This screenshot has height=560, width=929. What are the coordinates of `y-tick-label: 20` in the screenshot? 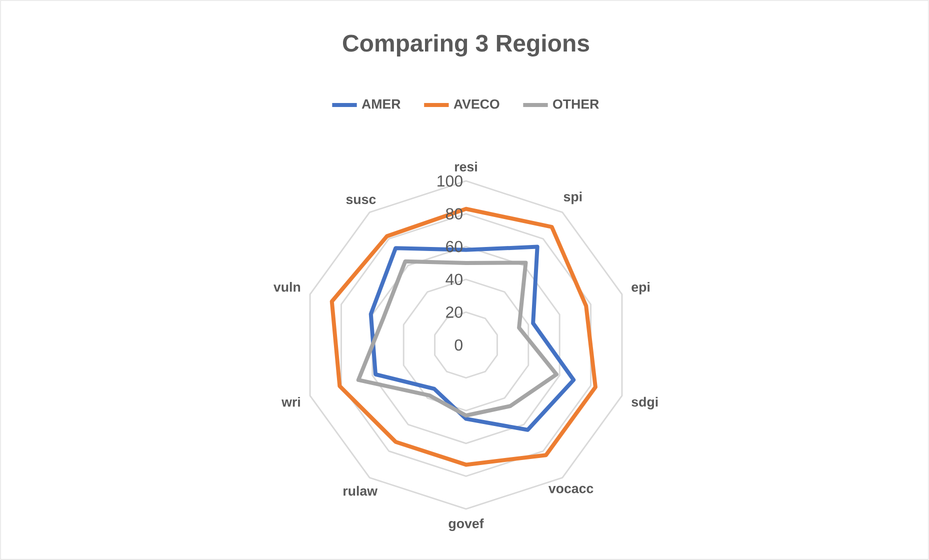 It's located at (454, 312).